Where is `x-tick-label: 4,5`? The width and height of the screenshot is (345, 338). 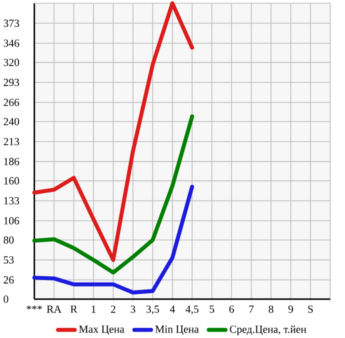 x-tick-label: 4,5 is located at coordinates (192, 309).